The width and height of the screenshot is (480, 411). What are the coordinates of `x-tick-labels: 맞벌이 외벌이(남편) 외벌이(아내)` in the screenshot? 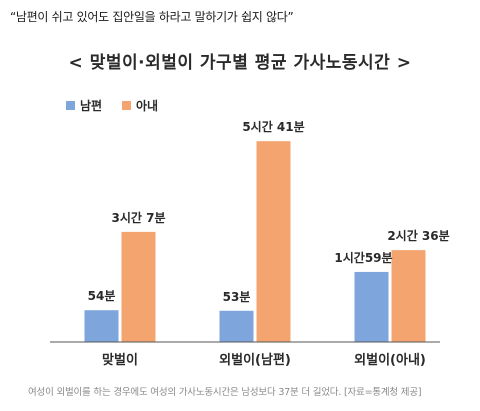 It's located at (264, 360).